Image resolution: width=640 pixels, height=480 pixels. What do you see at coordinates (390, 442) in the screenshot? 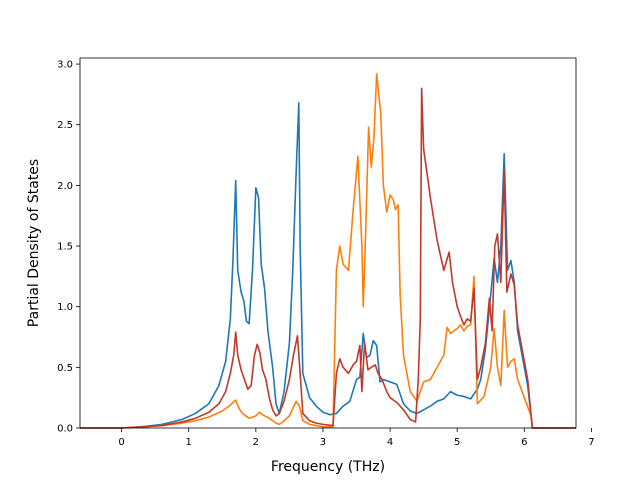
I see `x-tick-label: 4` at bounding box center [390, 442].